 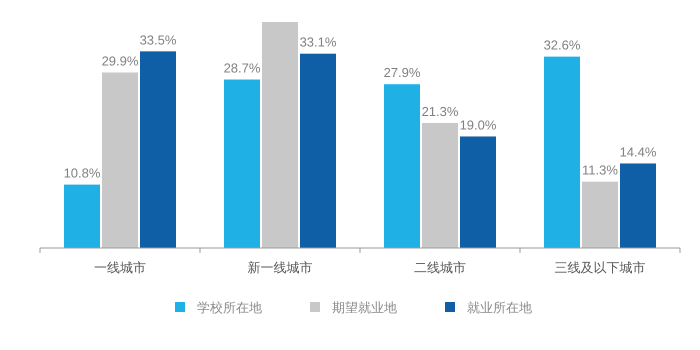 What do you see at coordinates (158, 40) in the screenshot?
I see `data-label: 33.5%` at bounding box center [158, 40].